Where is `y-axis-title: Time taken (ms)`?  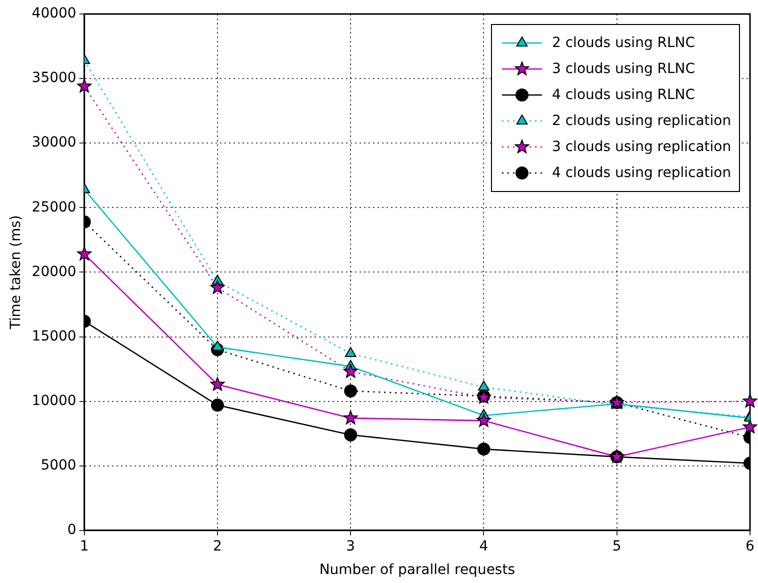
y-axis-title: Time taken (ms) is located at coordinates (16, 272).